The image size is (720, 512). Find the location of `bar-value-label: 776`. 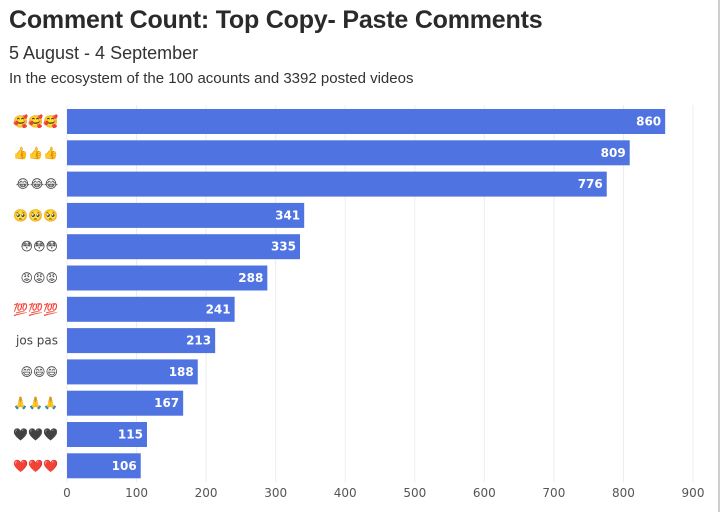

bar-value-label: 776 is located at coordinates (590, 184).